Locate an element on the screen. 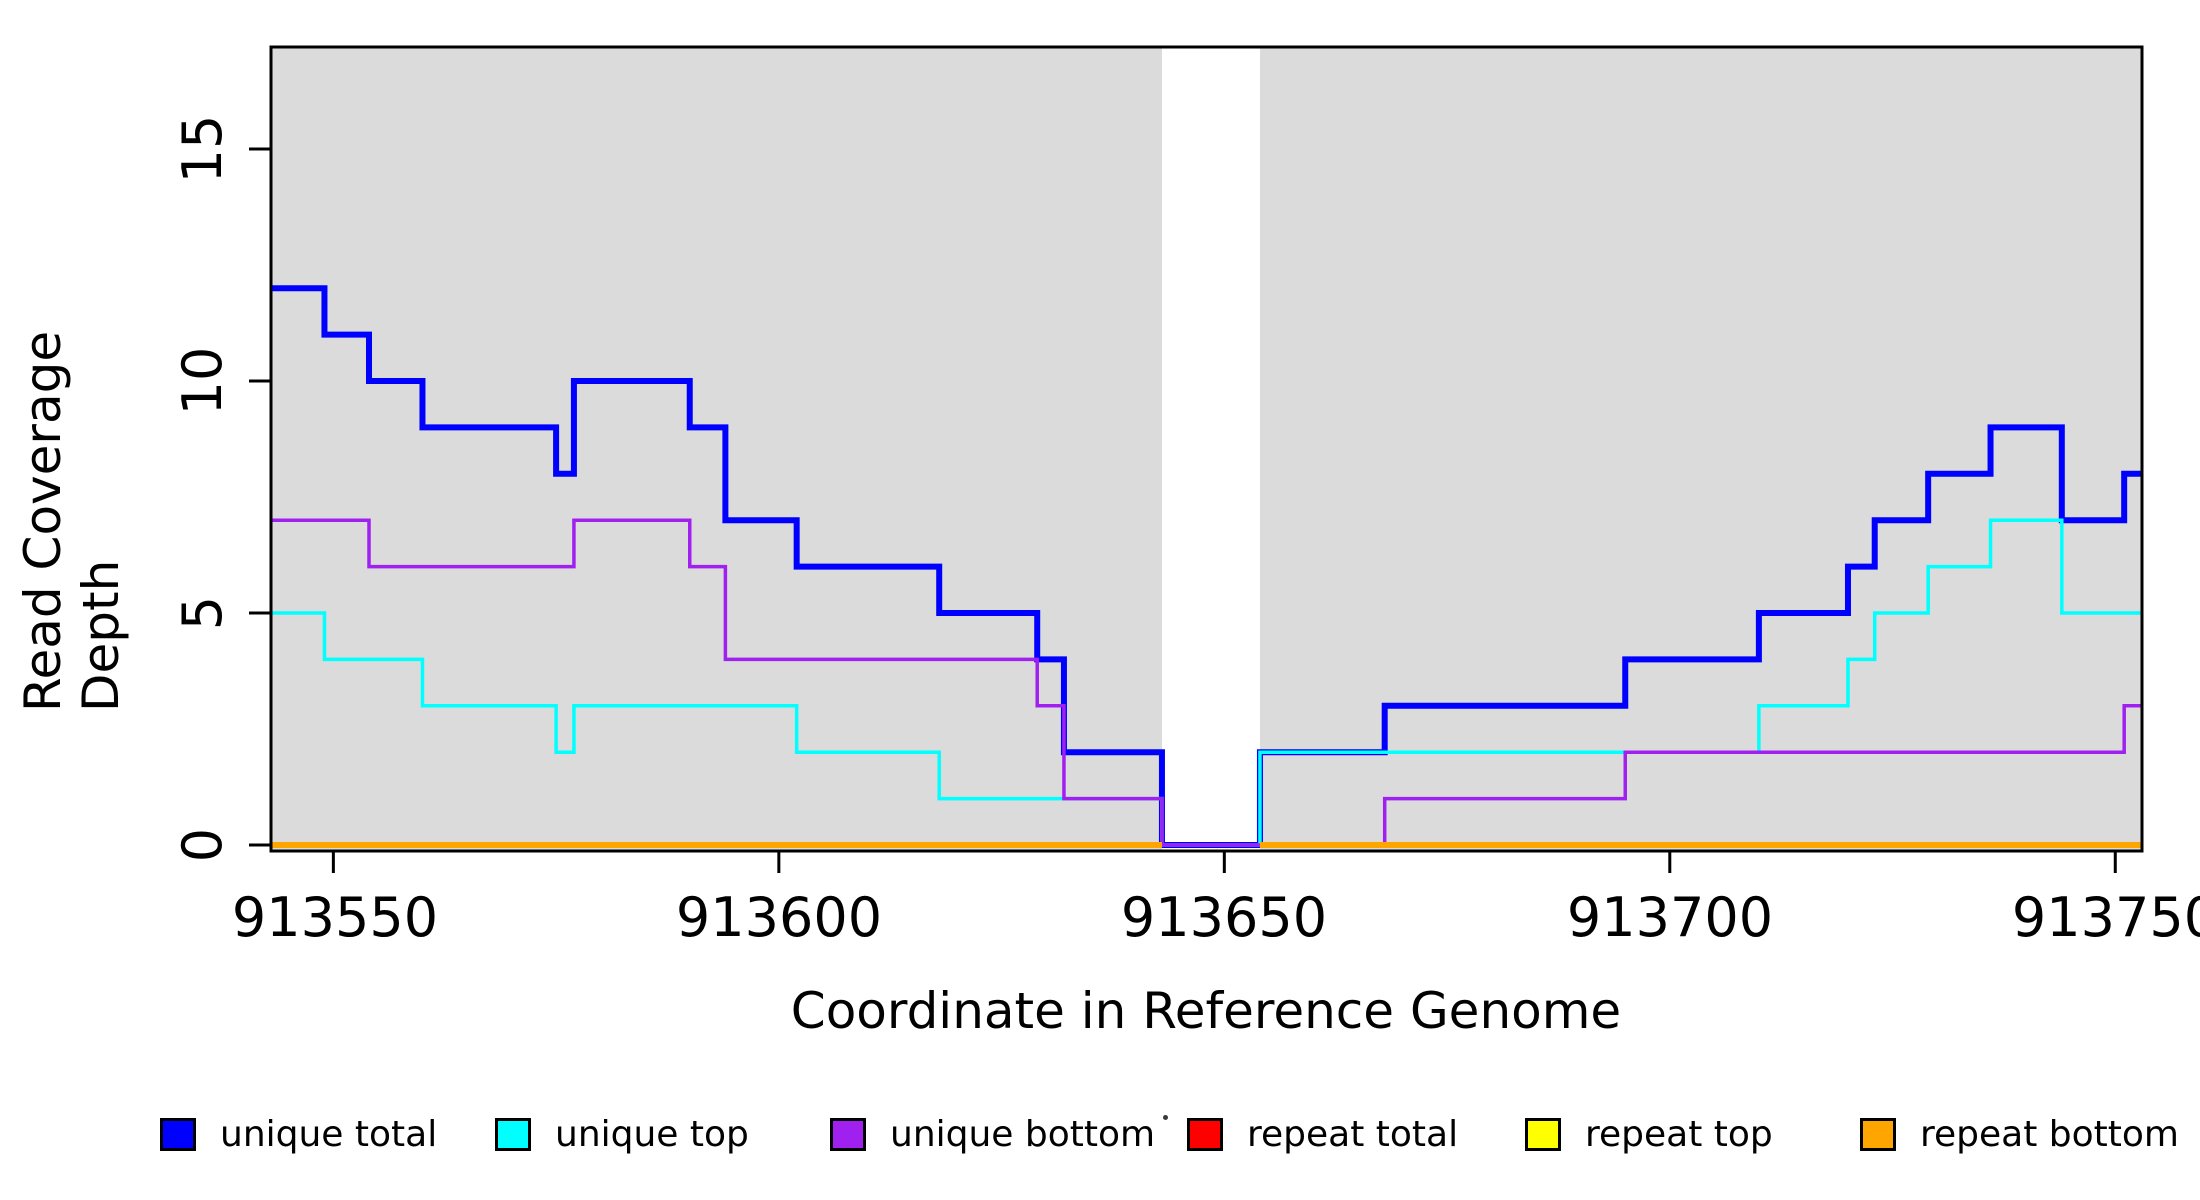 Image resolution: width=2200 pixels, height=1200 pixels. repeat-total-swatch-icon is located at coordinates (1205, 1134).